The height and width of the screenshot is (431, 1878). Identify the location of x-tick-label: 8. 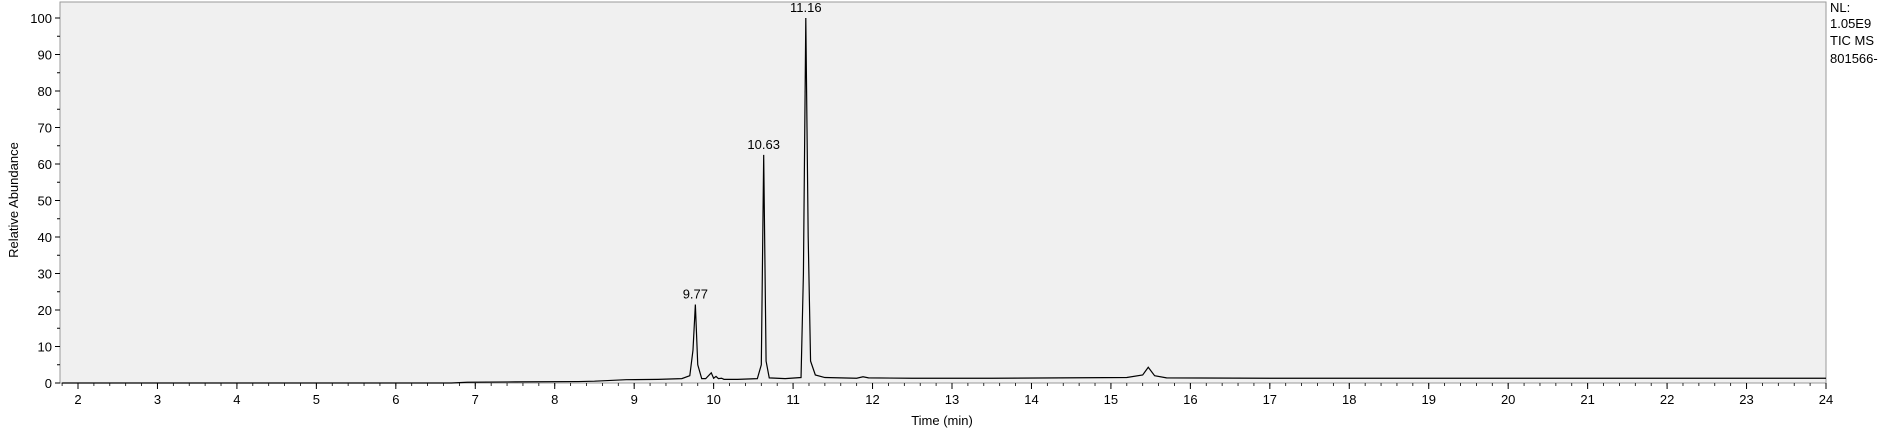
(554, 399).